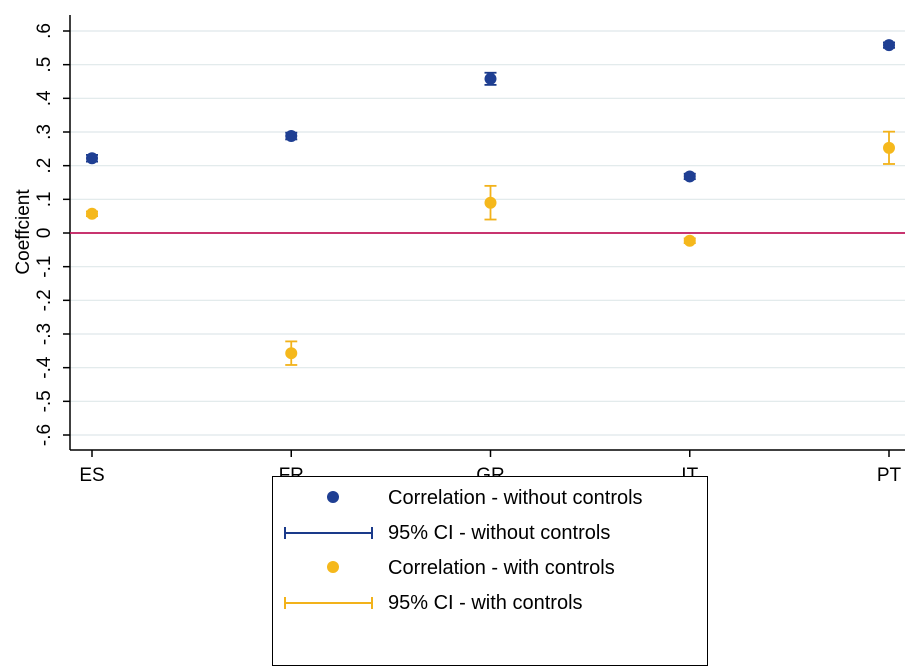  Describe the element at coordinates (515, 498) in the screenshot. I see `legend-label: Correlation - without controls` at that location.